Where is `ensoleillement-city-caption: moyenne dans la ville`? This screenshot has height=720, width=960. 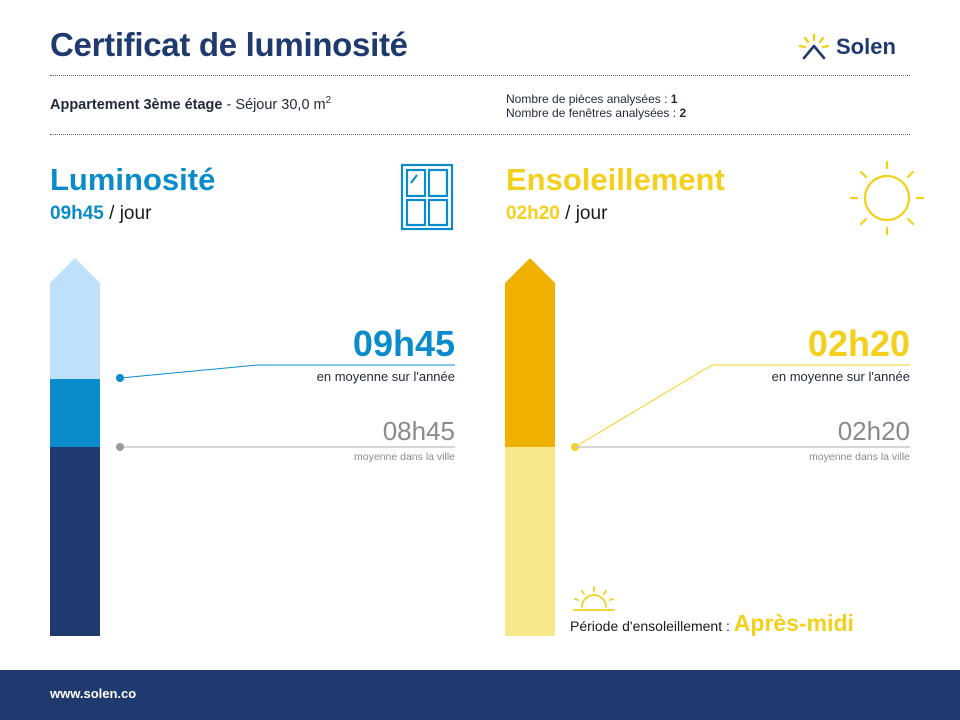
ensoleillement-city-caption: moyenne dans la ville is located at coordinates (859, 457).